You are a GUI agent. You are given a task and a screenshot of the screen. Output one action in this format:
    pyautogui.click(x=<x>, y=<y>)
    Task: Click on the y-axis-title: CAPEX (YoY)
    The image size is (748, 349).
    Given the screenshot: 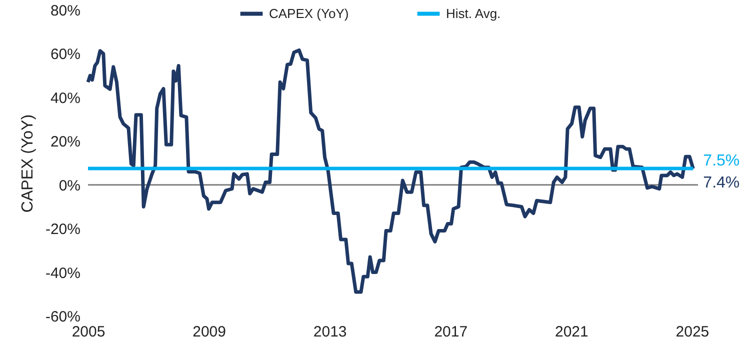 What is the action you would take?
    pyautogui.click(x=27, y=163)
    